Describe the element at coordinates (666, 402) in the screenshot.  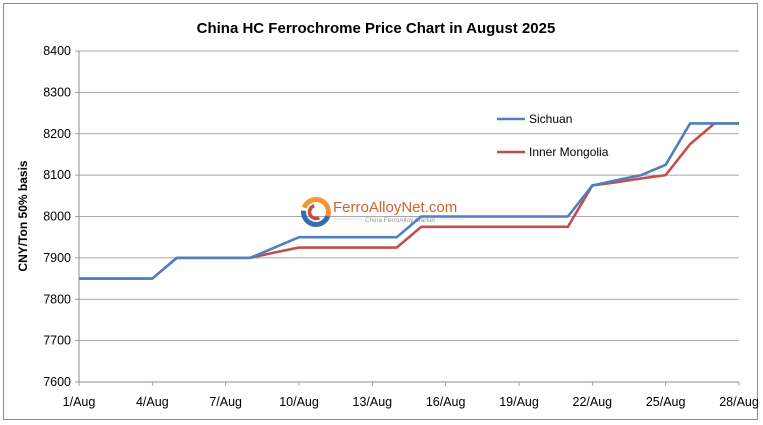
I see `x-tick-label: 25/Aug` at that location.